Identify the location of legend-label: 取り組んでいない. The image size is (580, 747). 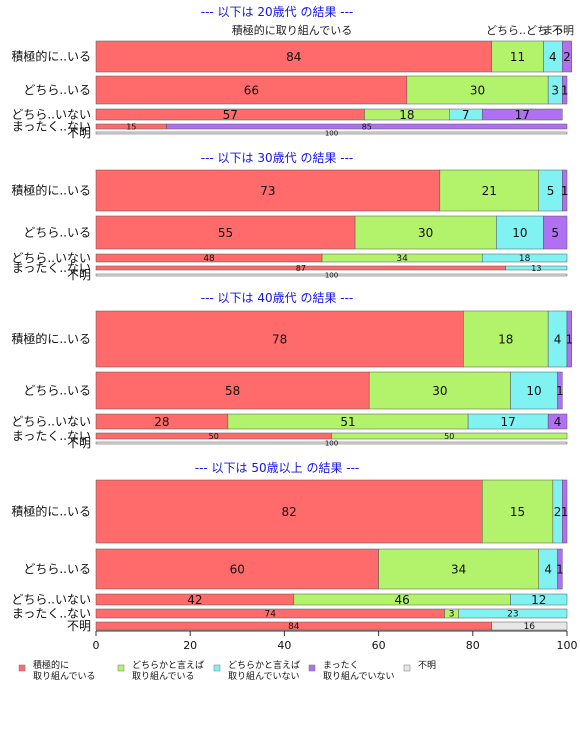
(359, 676).